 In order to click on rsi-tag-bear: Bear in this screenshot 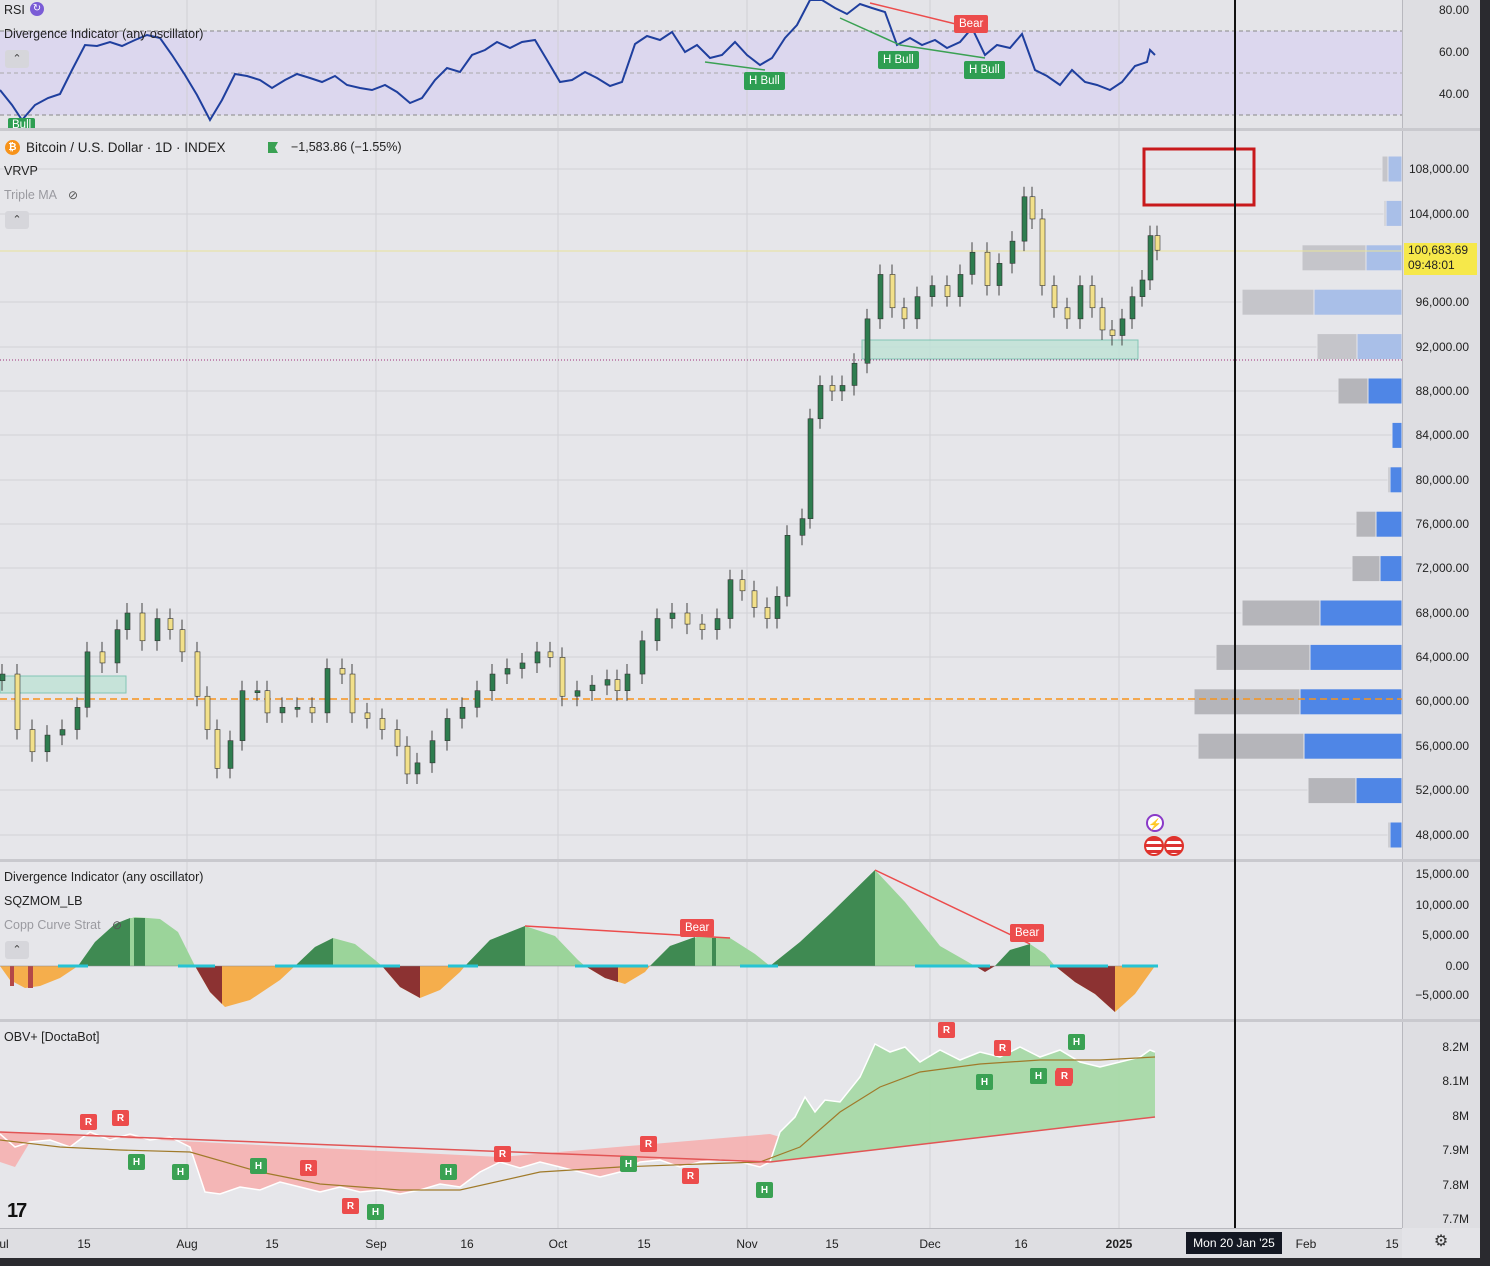, I will do `click(971, 24)`.